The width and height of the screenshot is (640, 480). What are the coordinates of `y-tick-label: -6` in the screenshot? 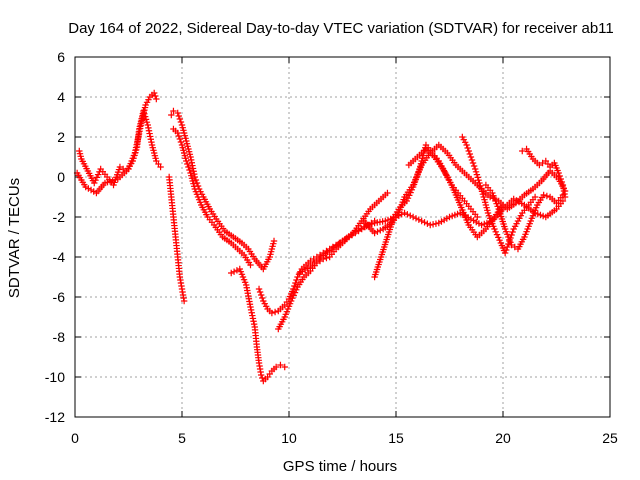 It's located at (59, 297).